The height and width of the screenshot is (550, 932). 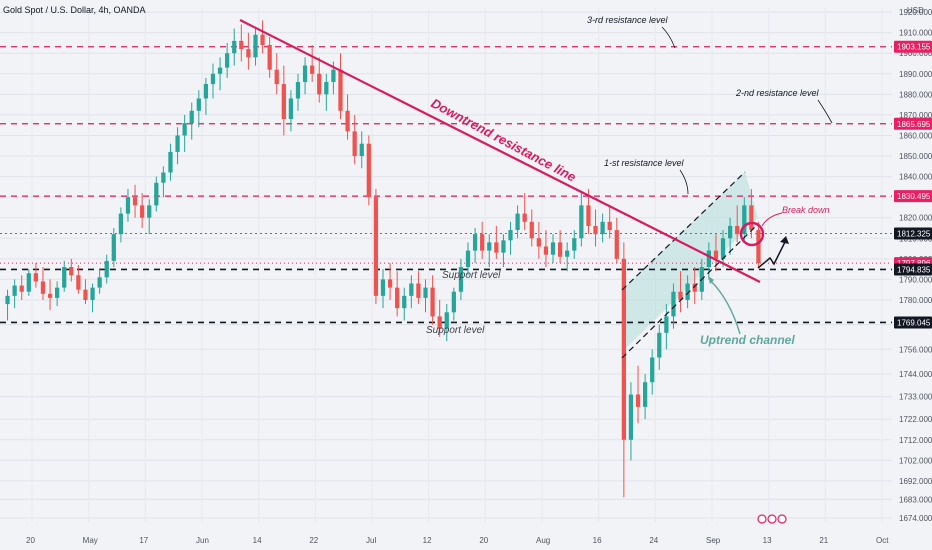 What do you see at coordinates (711, 280) in the screenshot?
I see `channel-pointer-head` at bounding box center [711, 280].